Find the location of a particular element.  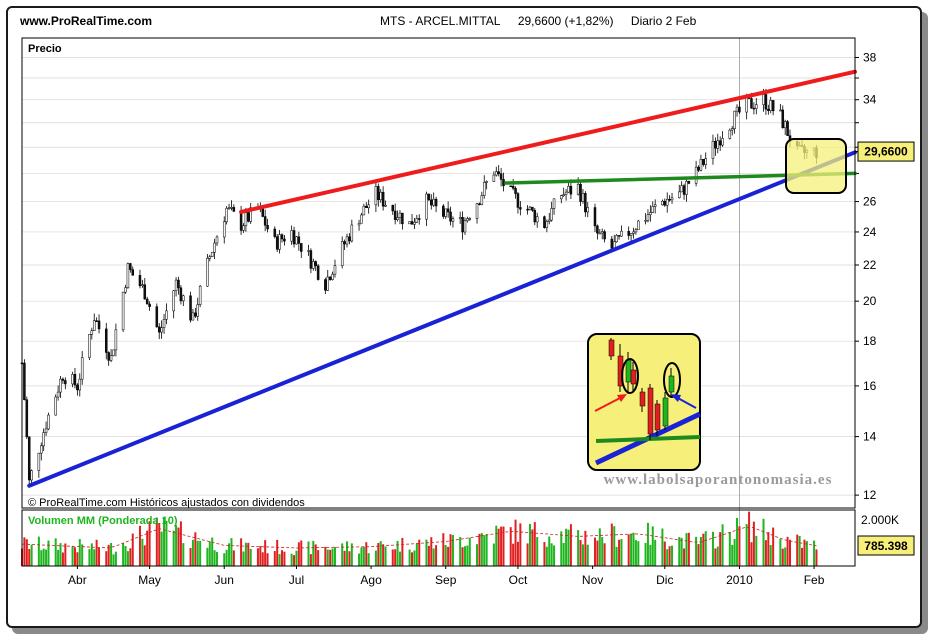

x-tick-label: May is located at coordinates (149, 580).